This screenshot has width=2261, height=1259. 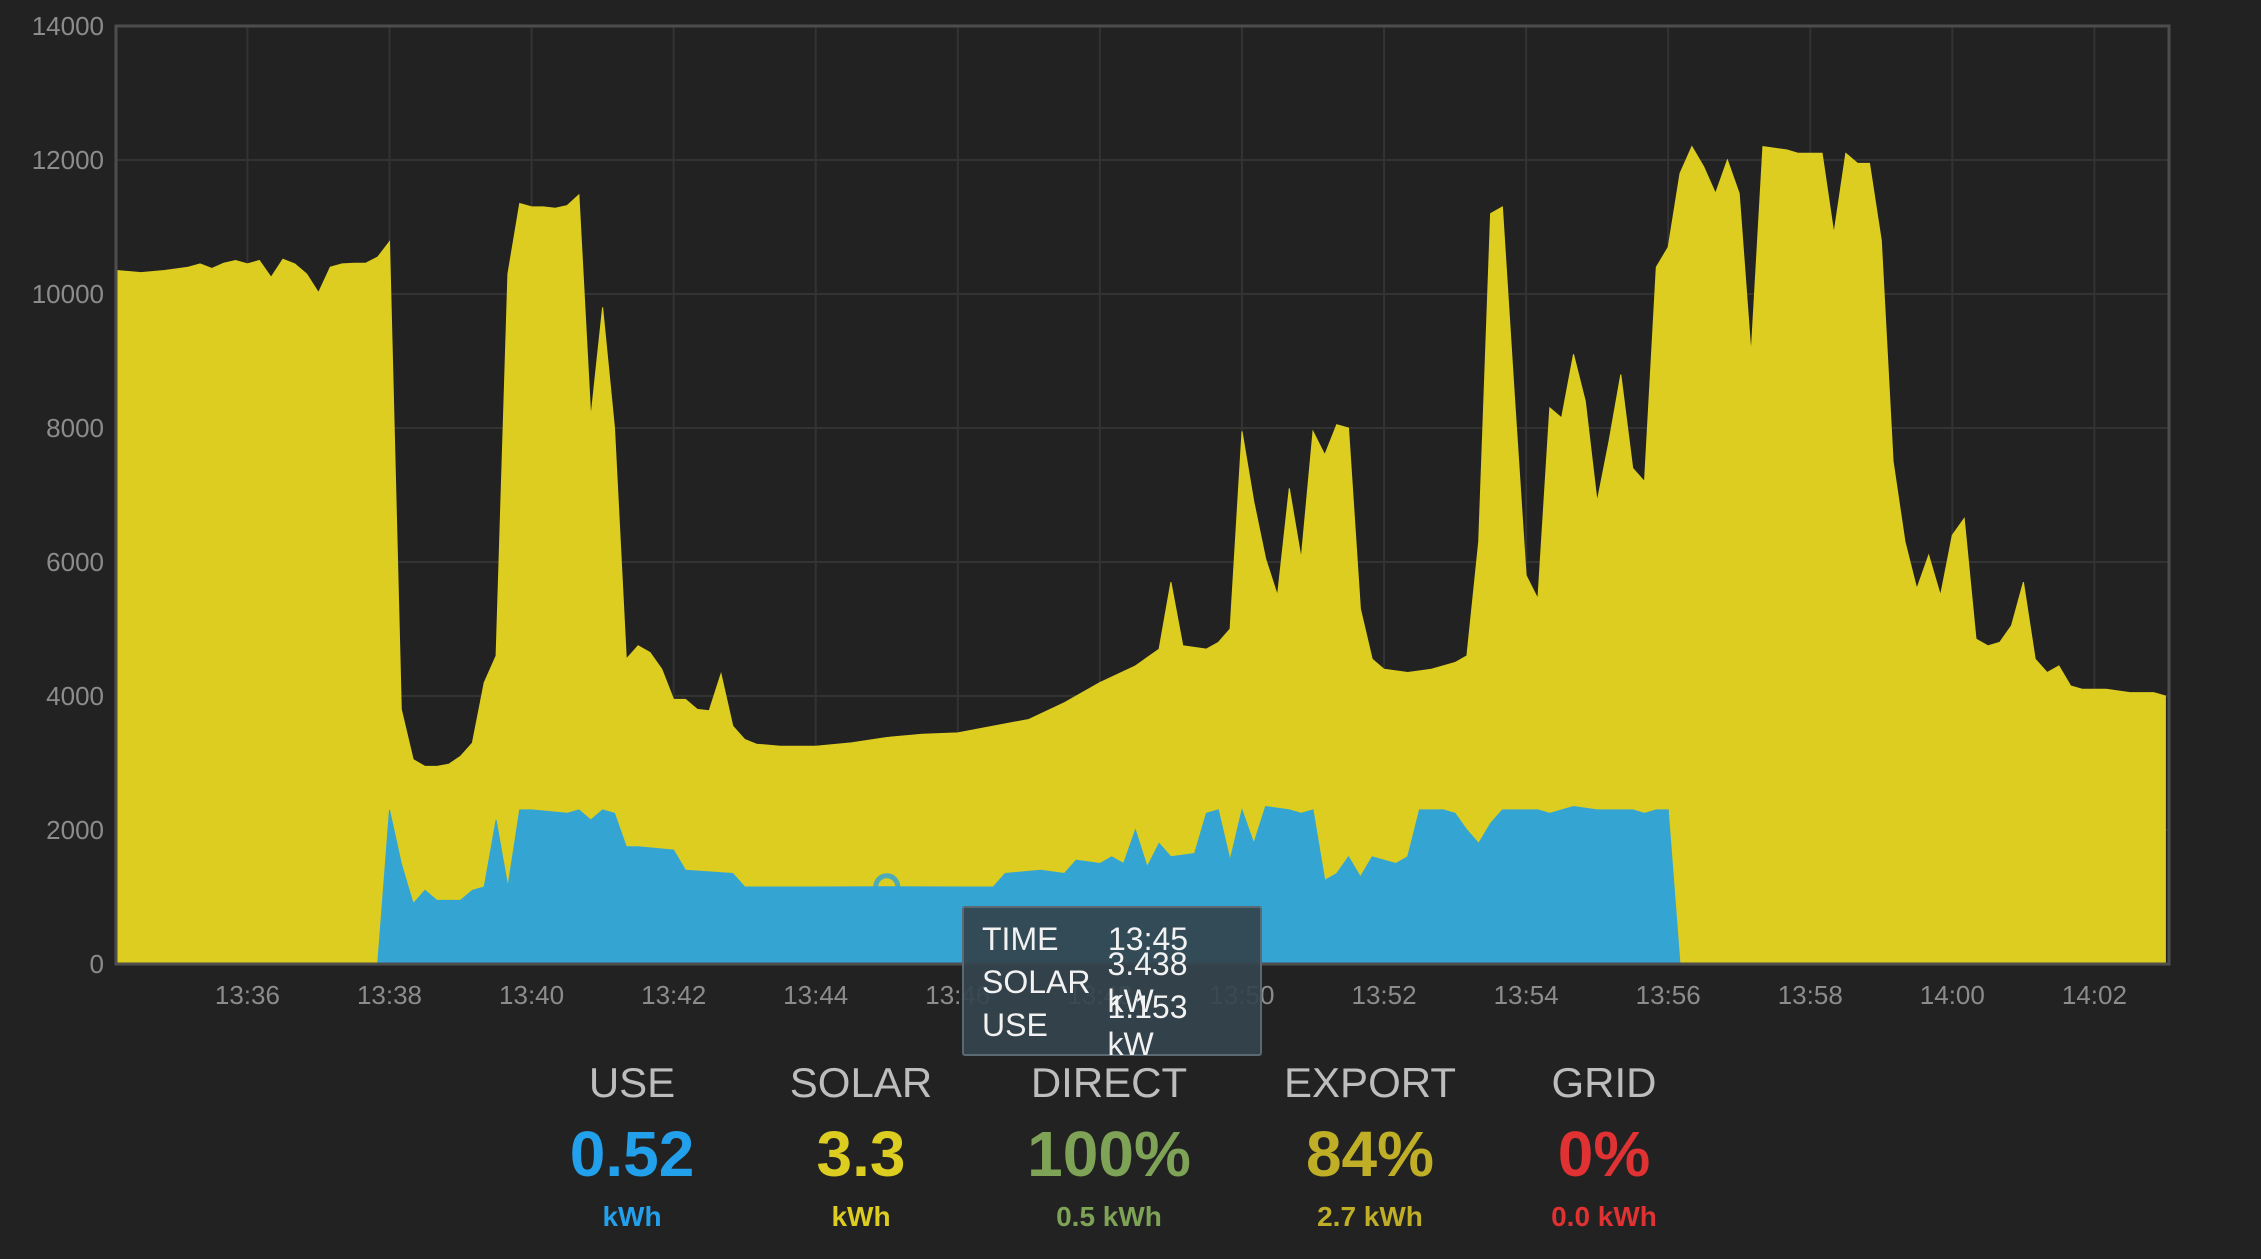 I want to click on stat-label: USE, so click(x=632, y=1082).